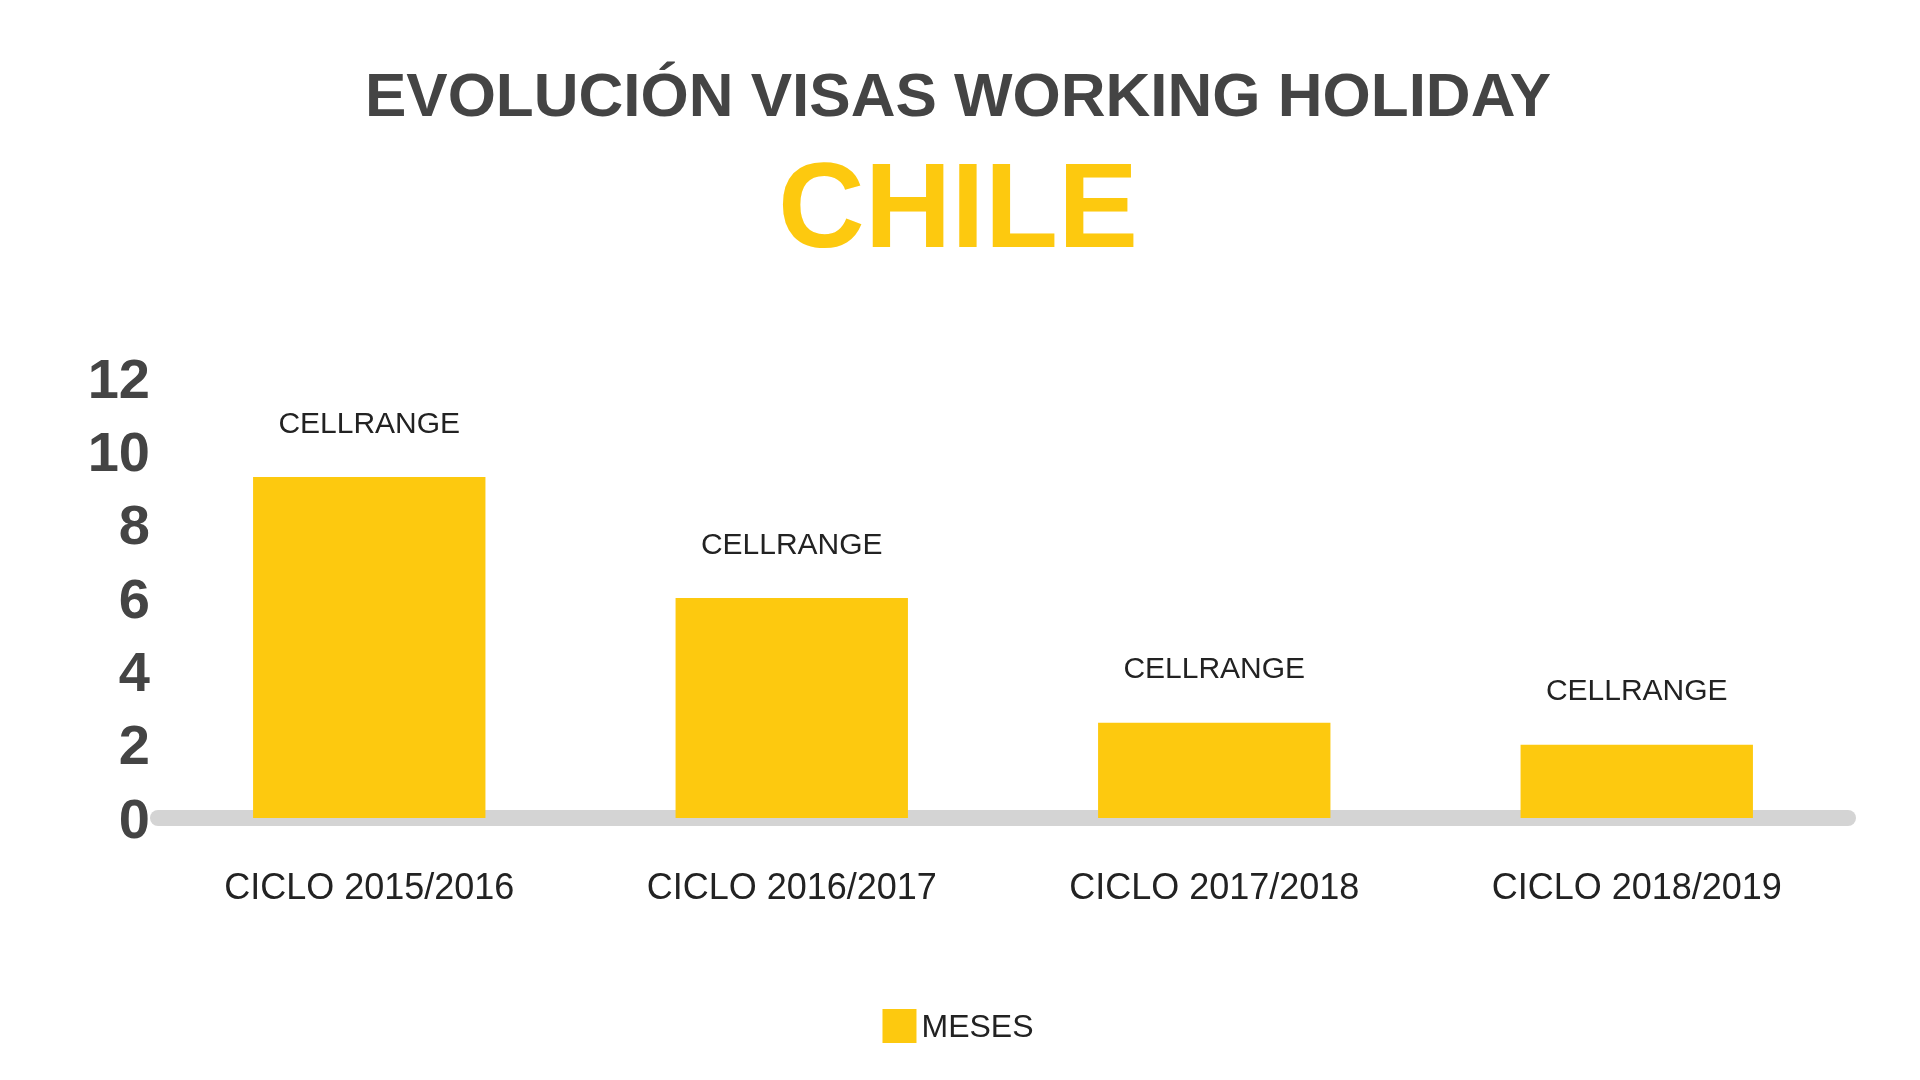 Image resolution: width=1920 pixels, height=1080 pixels. Describe the element at coordinates (134, 671) in the screenshot. I see `y-tick-label: 4` at that location.